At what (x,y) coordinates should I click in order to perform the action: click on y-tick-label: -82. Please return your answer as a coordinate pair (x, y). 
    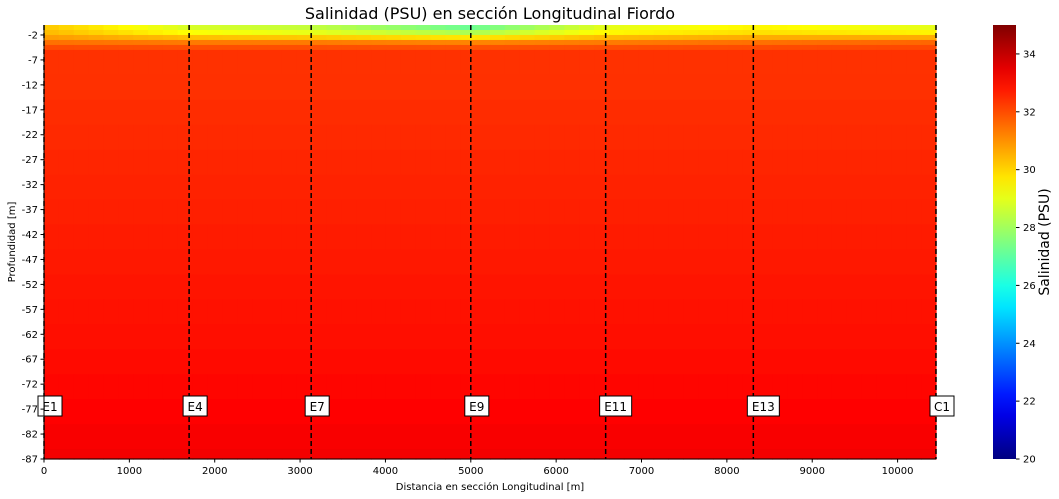
    Looking at the image, I should click on (30, 435).